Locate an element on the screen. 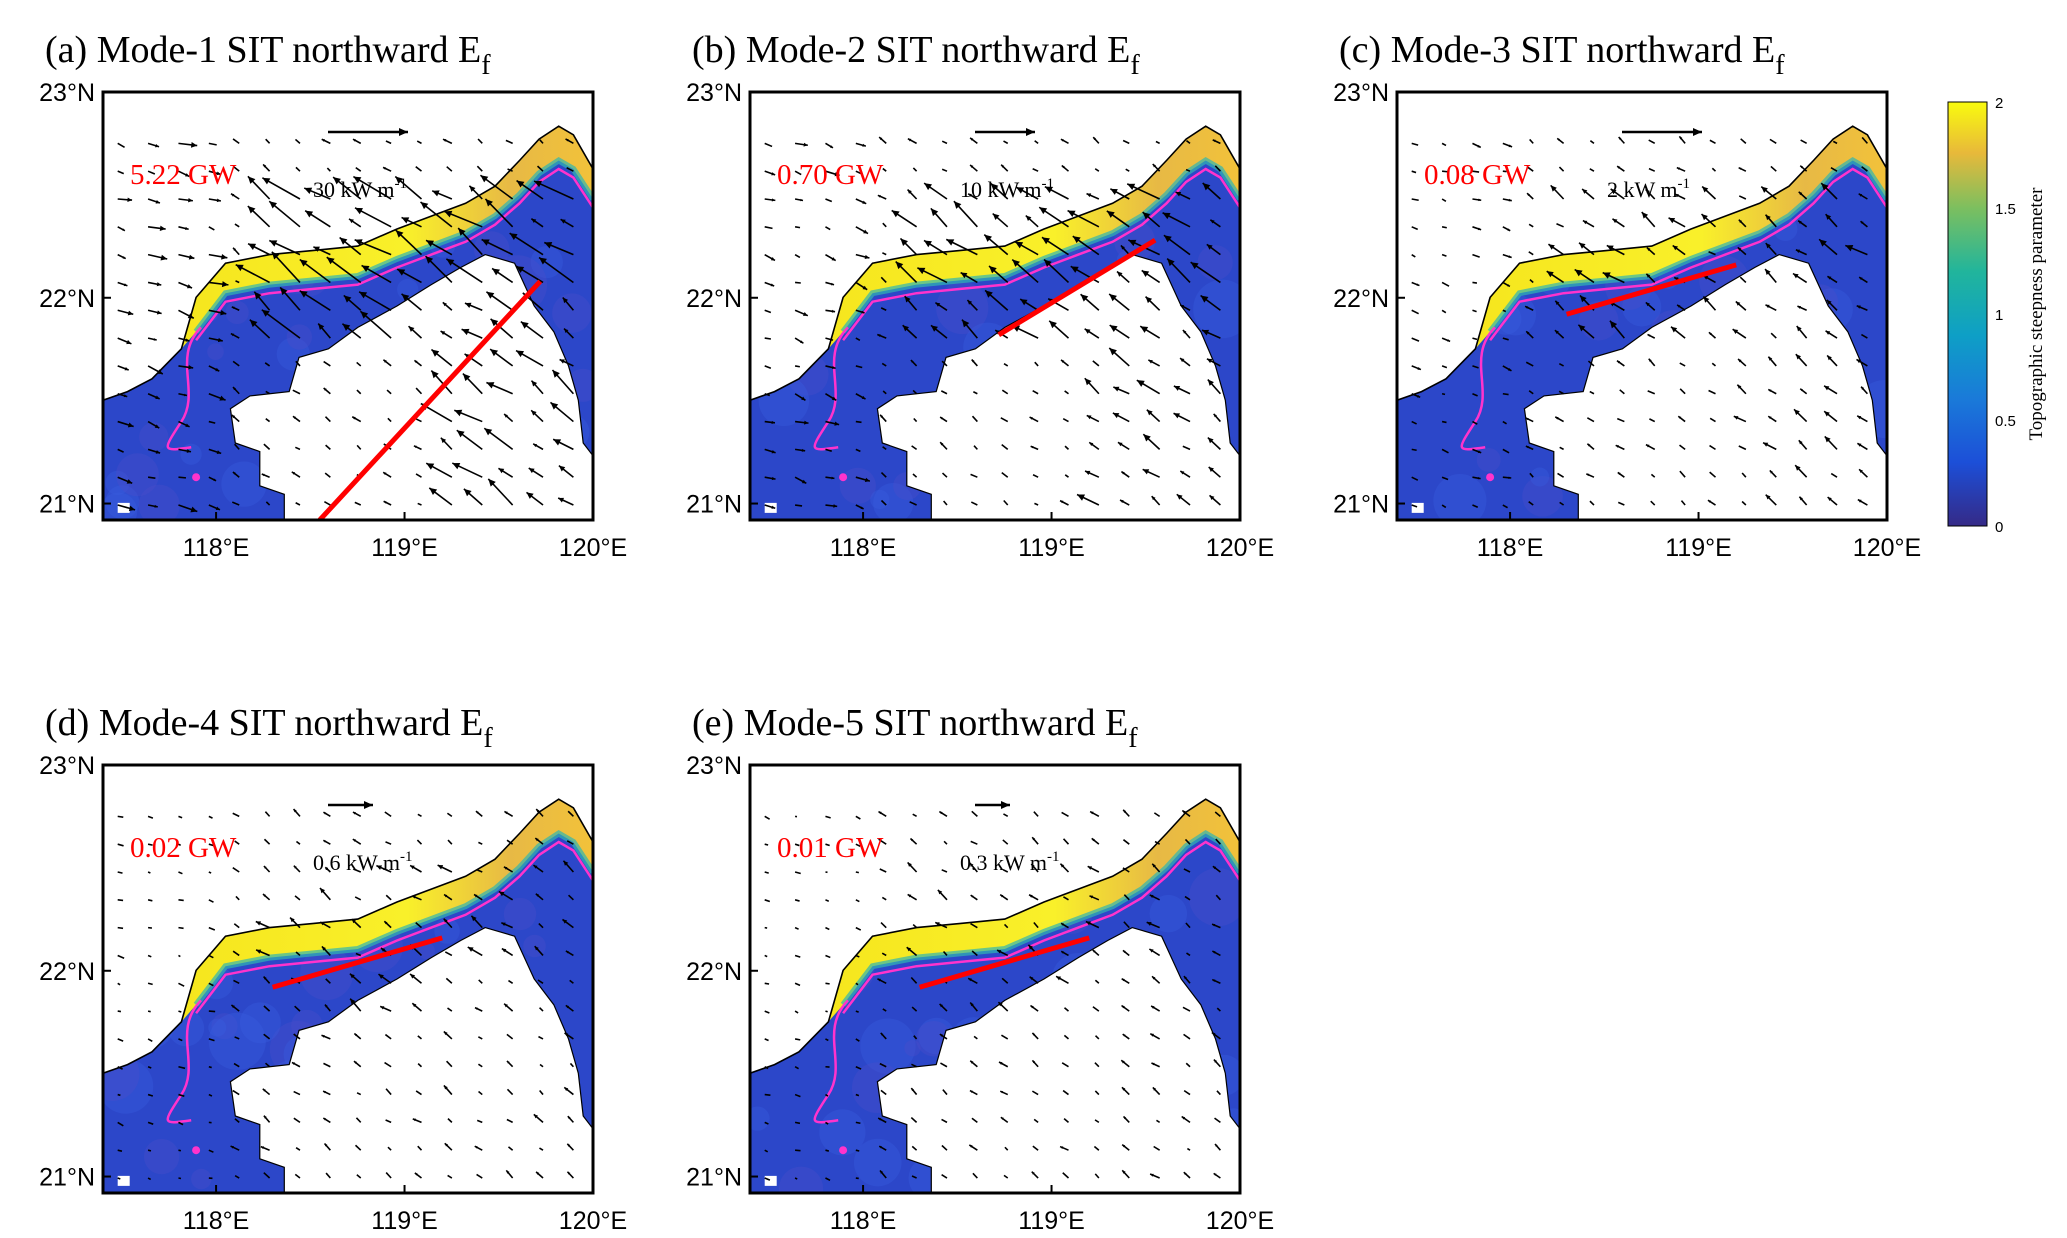 The height and width of the screenshot is (1238, 2067). y-tick-label: 21°N is located at coordinates (1361, 505).